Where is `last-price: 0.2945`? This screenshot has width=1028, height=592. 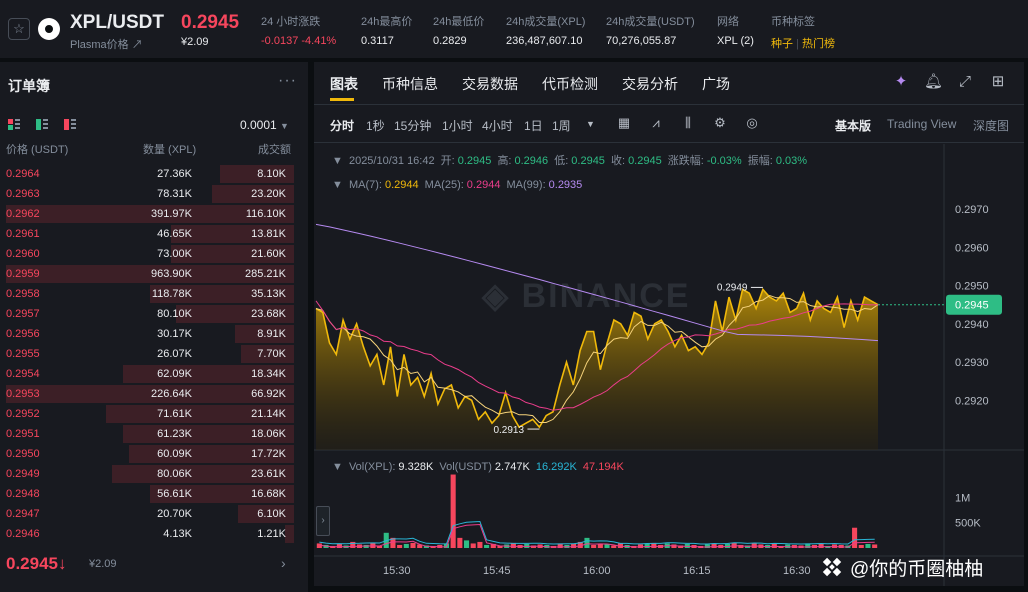
last-price: 0.2945 is located at coordinates (210, 22).